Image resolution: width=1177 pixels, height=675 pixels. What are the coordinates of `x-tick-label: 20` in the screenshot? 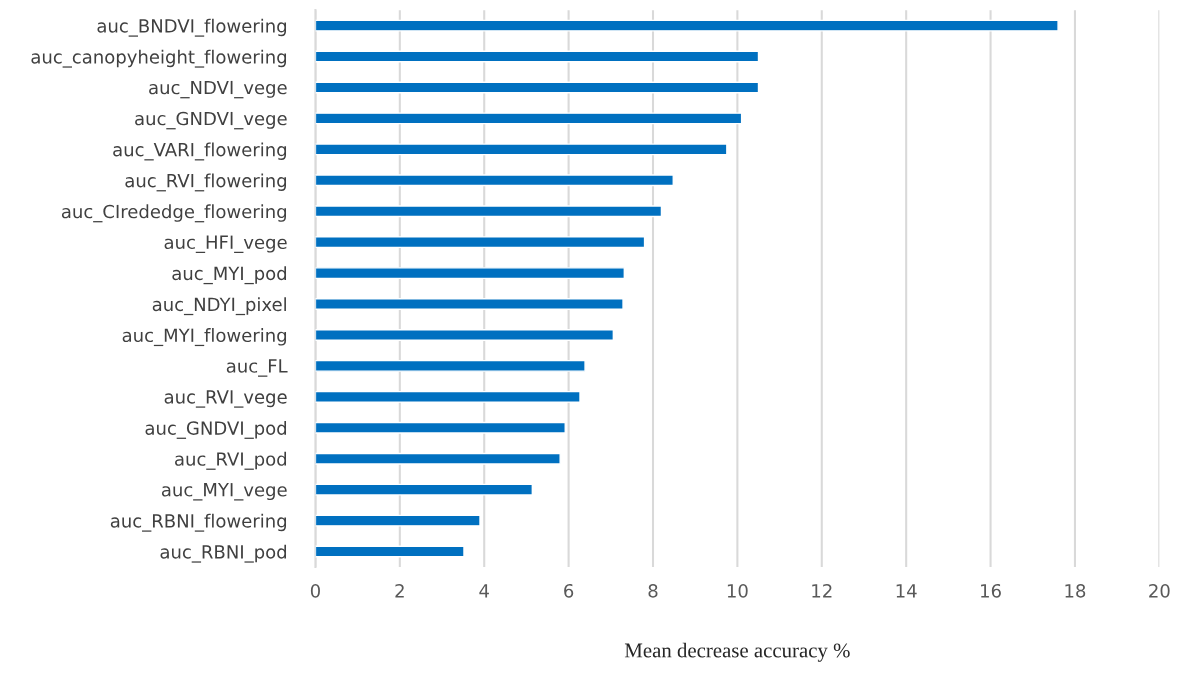 It's located at (1159, 590).